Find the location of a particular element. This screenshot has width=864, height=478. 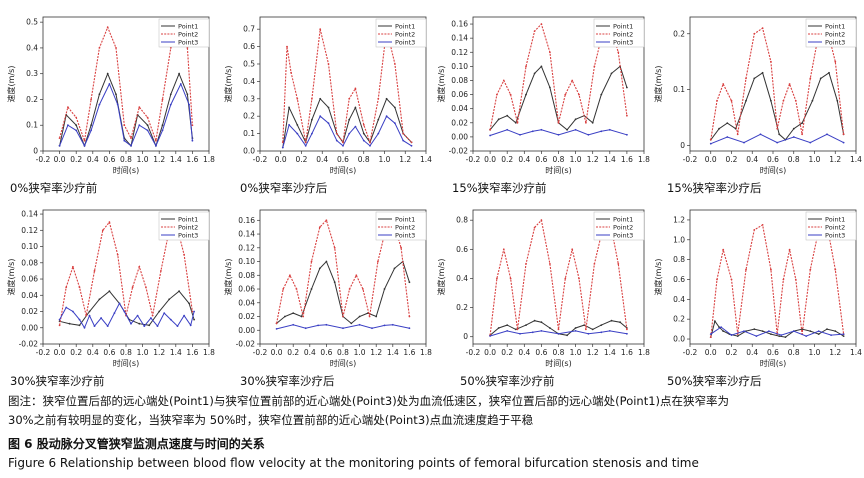

panel-caption: 15%狭窄率沙疗后 is located at coordinates (714, 188).